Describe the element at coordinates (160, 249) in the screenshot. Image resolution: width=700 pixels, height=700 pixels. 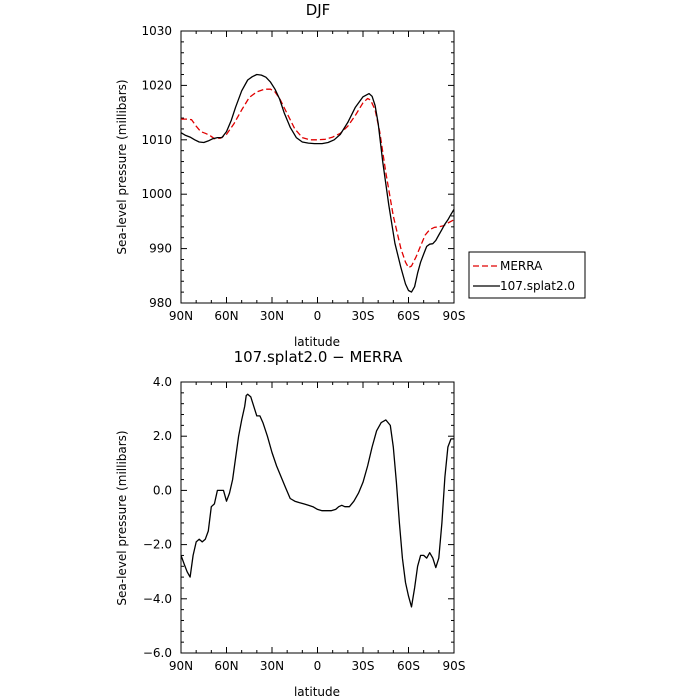
I see `y-tick-label: 990` at that location.